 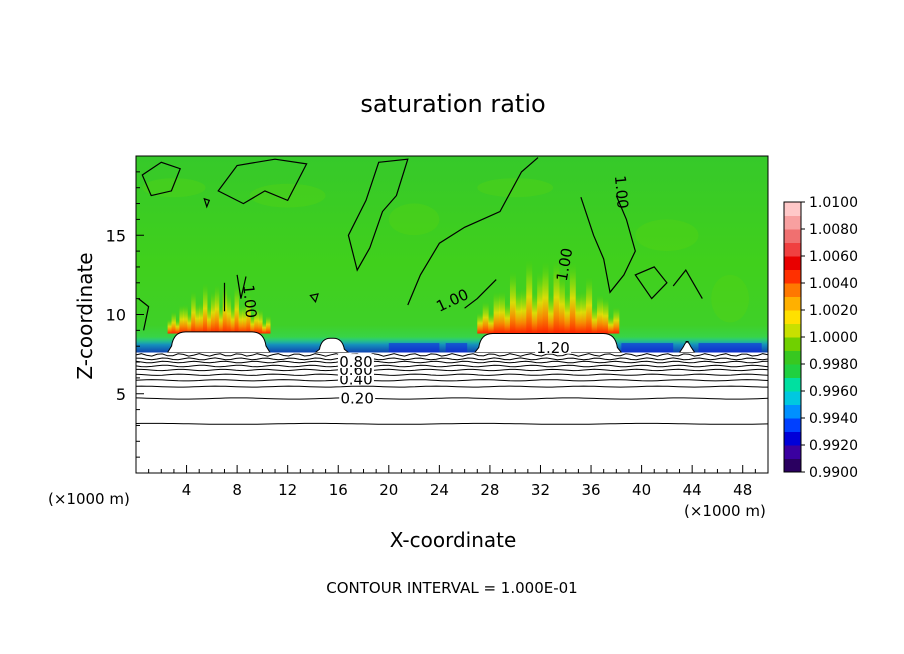 I want to click on x-tick-label: 20, so click(x=388, y=490).